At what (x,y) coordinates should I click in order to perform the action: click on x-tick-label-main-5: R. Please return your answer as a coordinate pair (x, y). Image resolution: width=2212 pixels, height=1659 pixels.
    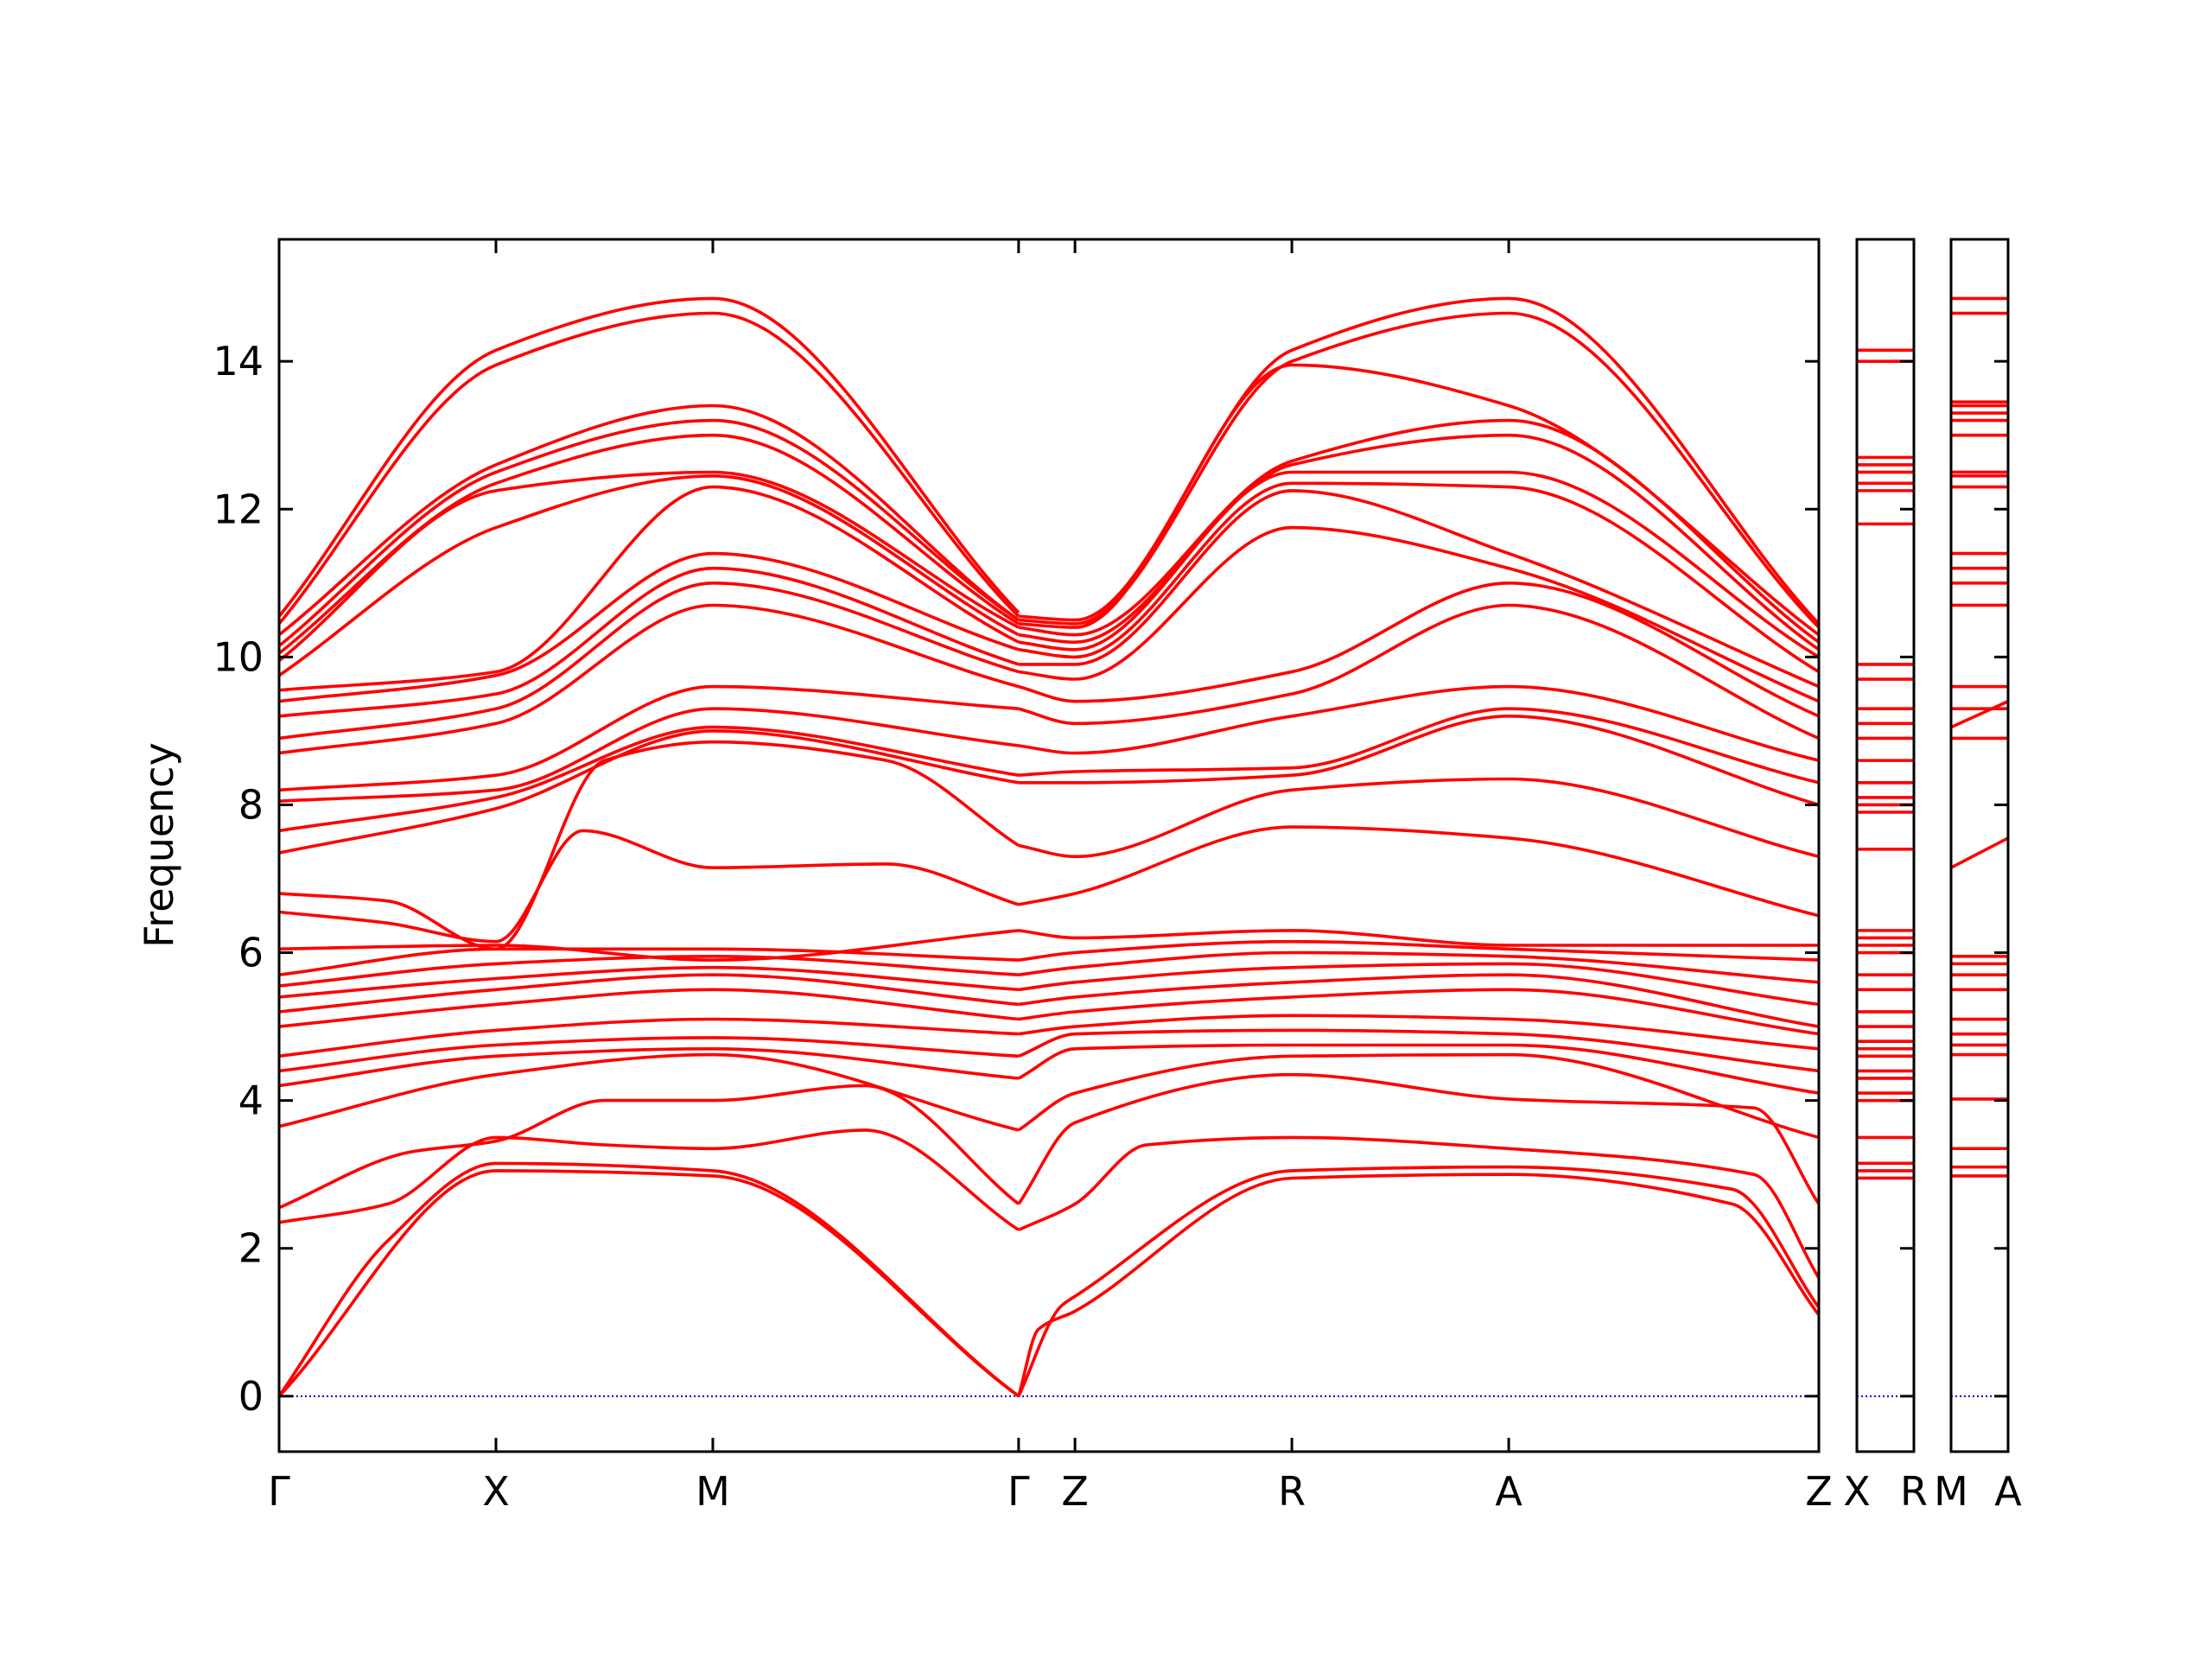
    Looking at the image, I should click on (1292, 1491).